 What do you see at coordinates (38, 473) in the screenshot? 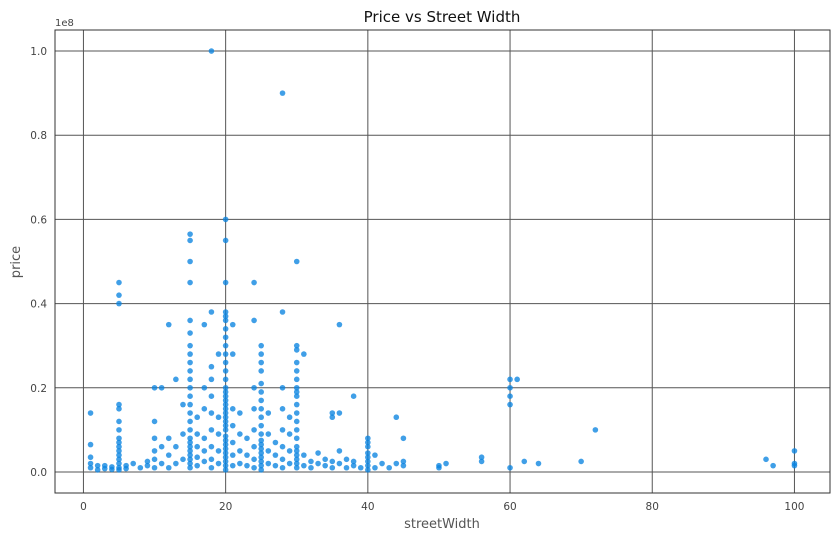
I see `y-tick-label: 0.0` at bounding box center [38, 473].